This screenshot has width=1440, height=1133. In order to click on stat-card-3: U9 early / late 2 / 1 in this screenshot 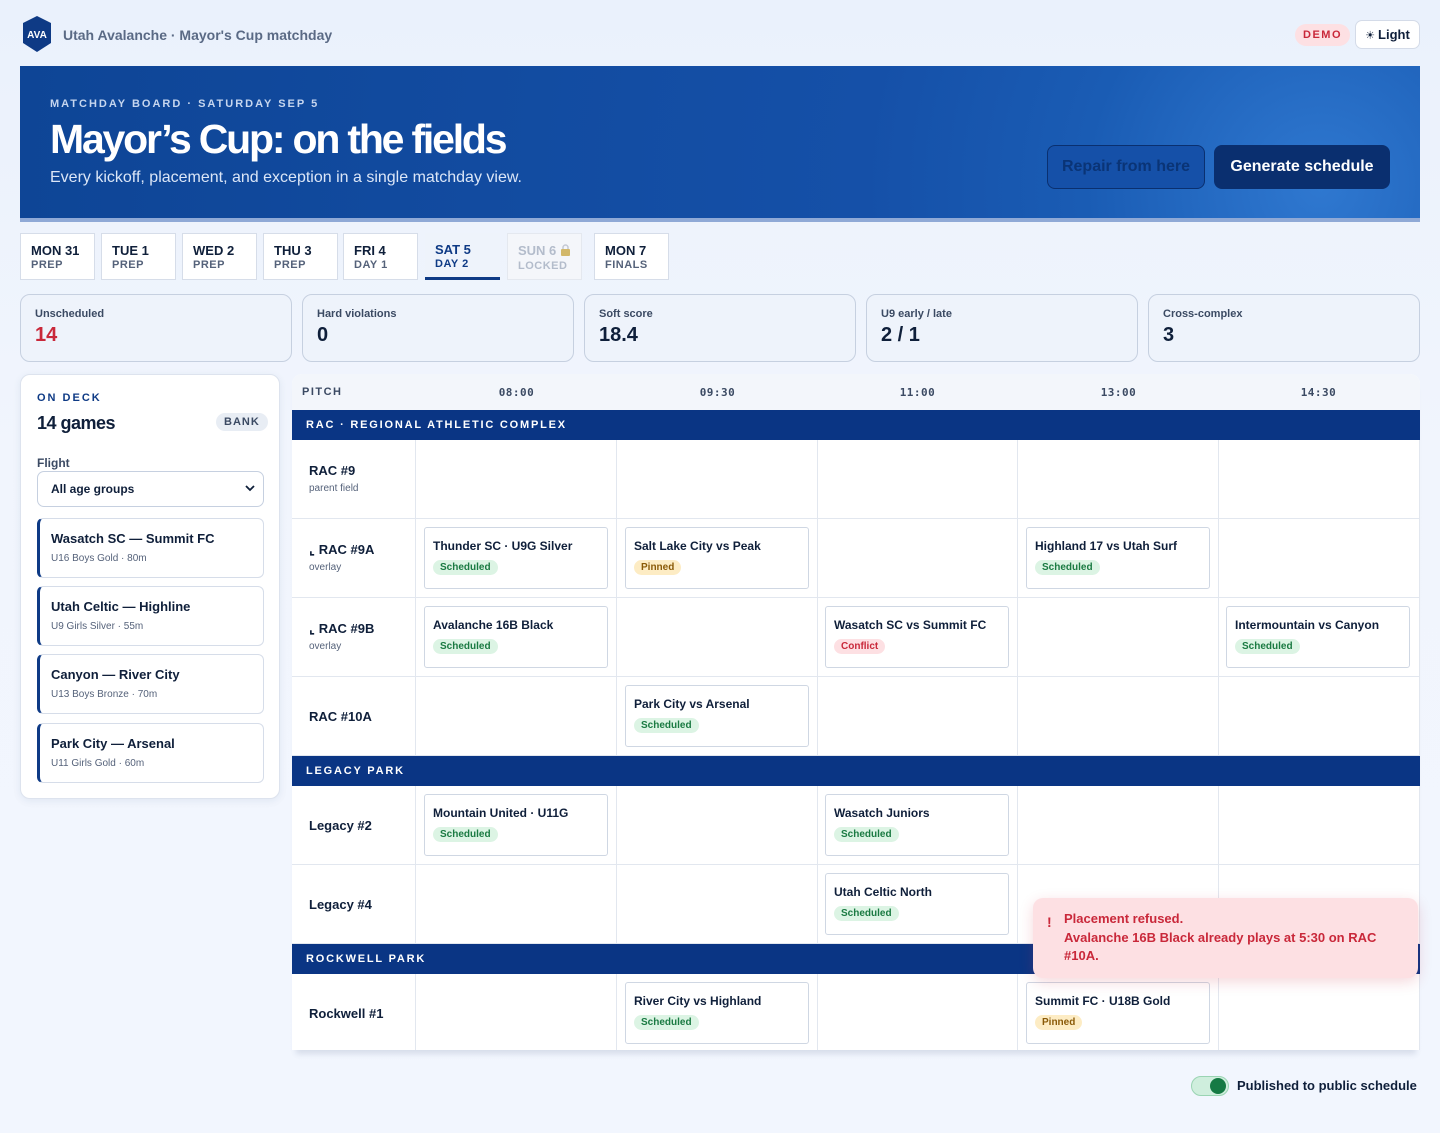, I will do `click(1002, 328)`.